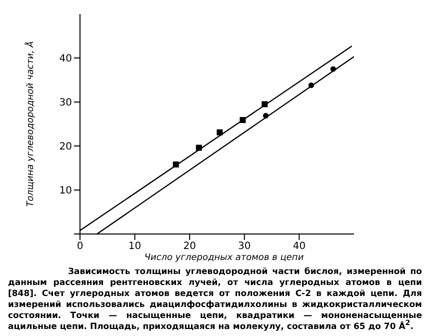 Image resolution: width=430 pixels, height=336 pixels. What do you see at coordinates (80, 246) in the screenshot?
I see `x-tick-label: 0` at bounding box center [80, 246].